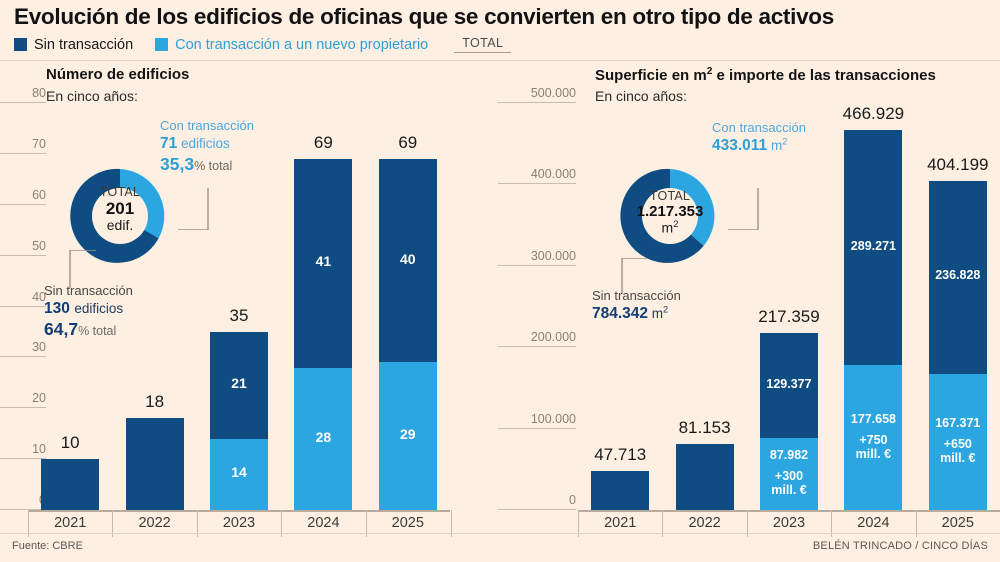  What do you see at coordinates (155, 402) in the screenshot?
I see `bar-total-label: 18` at bounding box center [155, 402].